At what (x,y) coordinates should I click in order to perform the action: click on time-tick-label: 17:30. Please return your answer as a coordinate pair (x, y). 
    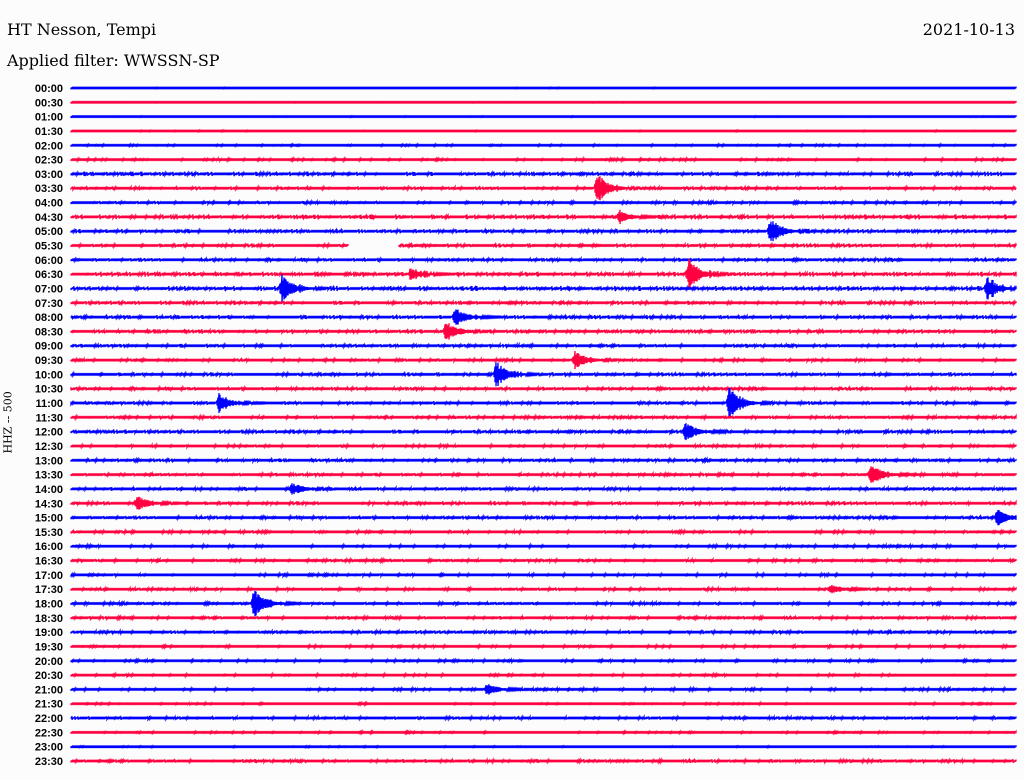
    Looking at the image, I should click on (49, 590).